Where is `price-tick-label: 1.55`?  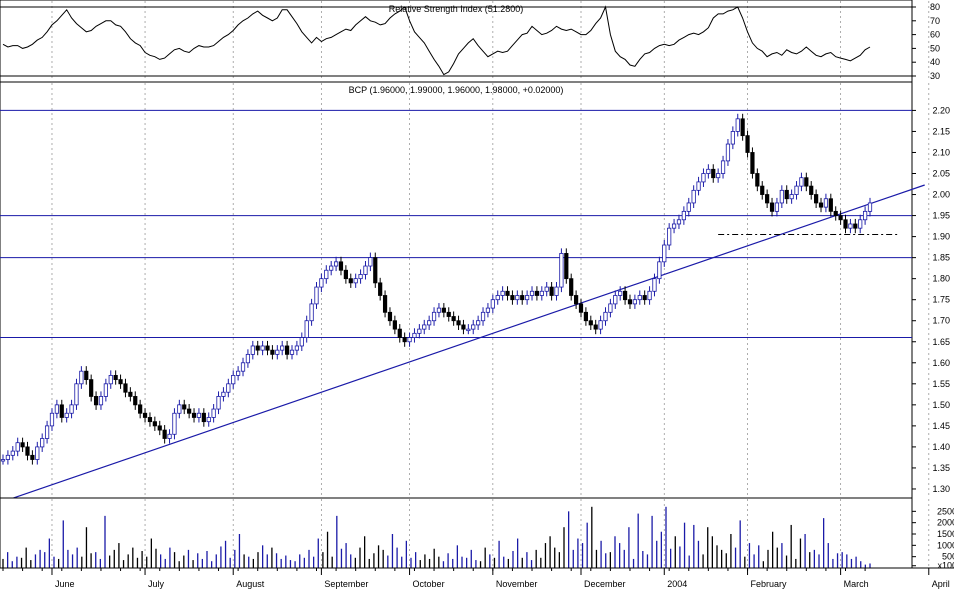 price-tick-label: 1.55 is located at coordinates (941, 384).